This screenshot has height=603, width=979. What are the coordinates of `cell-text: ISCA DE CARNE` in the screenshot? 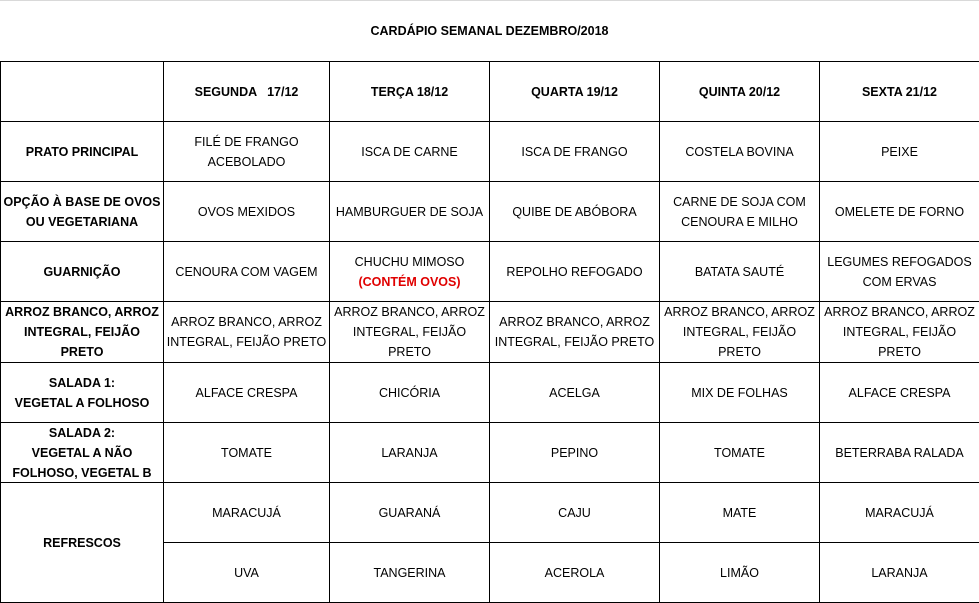 It's located at (409, 152).